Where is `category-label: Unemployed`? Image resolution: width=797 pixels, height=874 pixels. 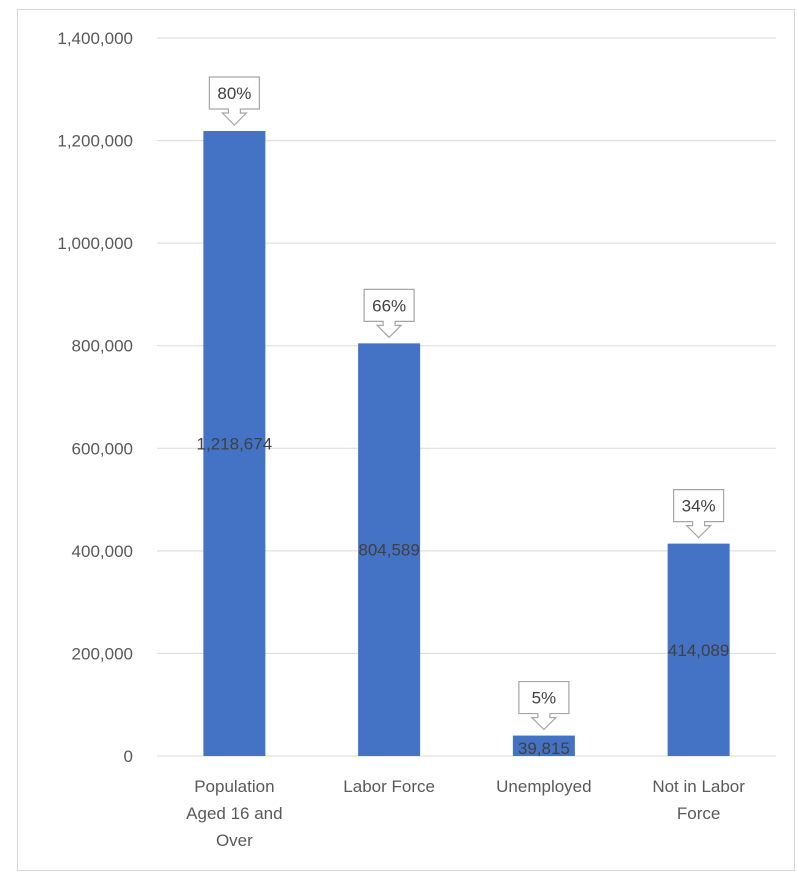
category-label: Unemployed is located at coordinates (543, 786).